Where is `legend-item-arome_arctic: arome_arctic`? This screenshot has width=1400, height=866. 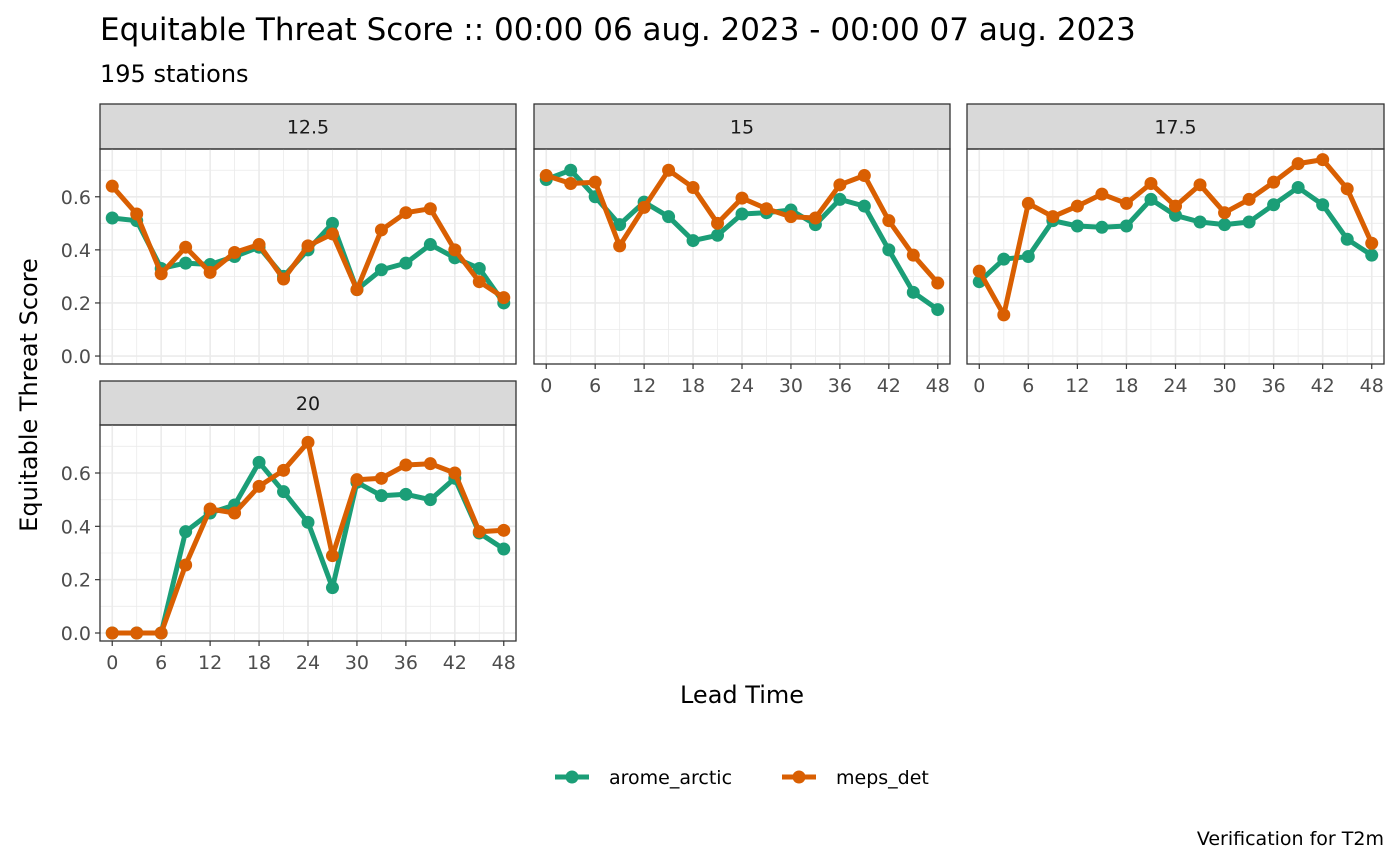
legend-item-arome_arctic: arome_arctic is located at coordinates (643, 778).